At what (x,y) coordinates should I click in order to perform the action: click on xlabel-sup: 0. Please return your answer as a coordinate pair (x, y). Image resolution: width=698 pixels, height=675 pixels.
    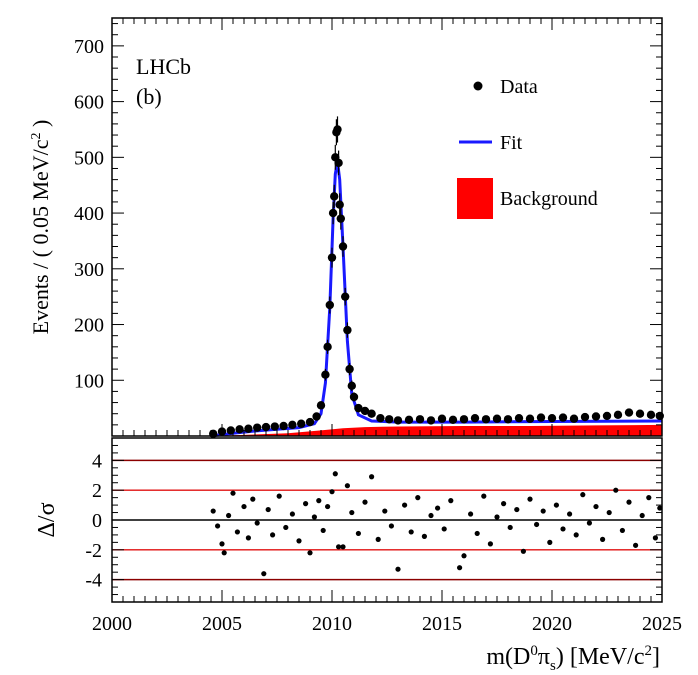
    Looking at the image, I should click on (534, 651).